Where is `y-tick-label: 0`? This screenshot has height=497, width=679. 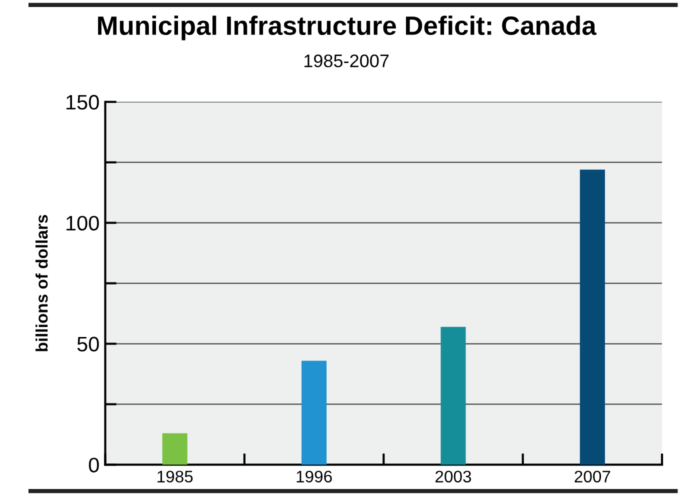
y-tick-label: 0 is located at coordinates (93, 465).